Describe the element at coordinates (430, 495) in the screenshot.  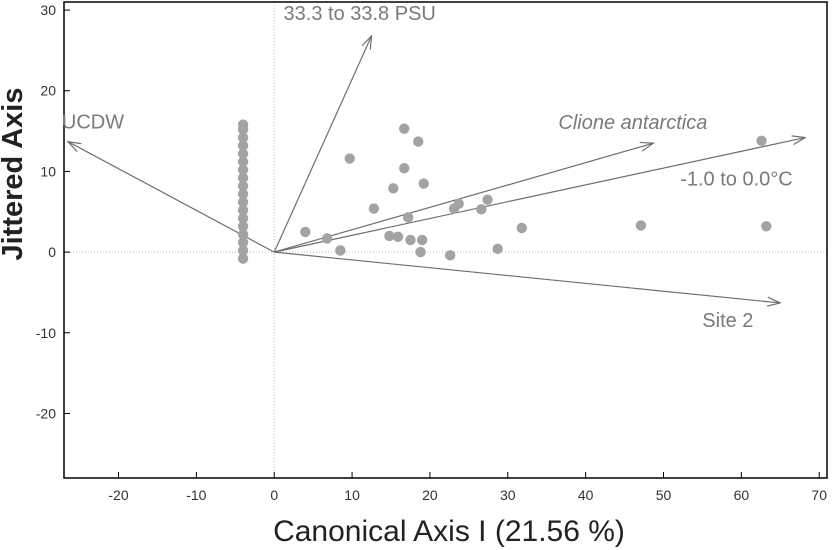
I see `x-tick-label: 20` at that location.